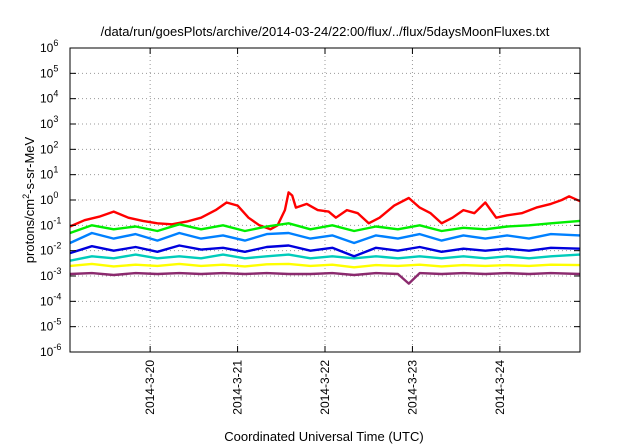 The image size is (640, 448). Describe the element at coordinates (50, 223) in the screenshot. I see `y-tick-label: 10⁻¹` at that location.